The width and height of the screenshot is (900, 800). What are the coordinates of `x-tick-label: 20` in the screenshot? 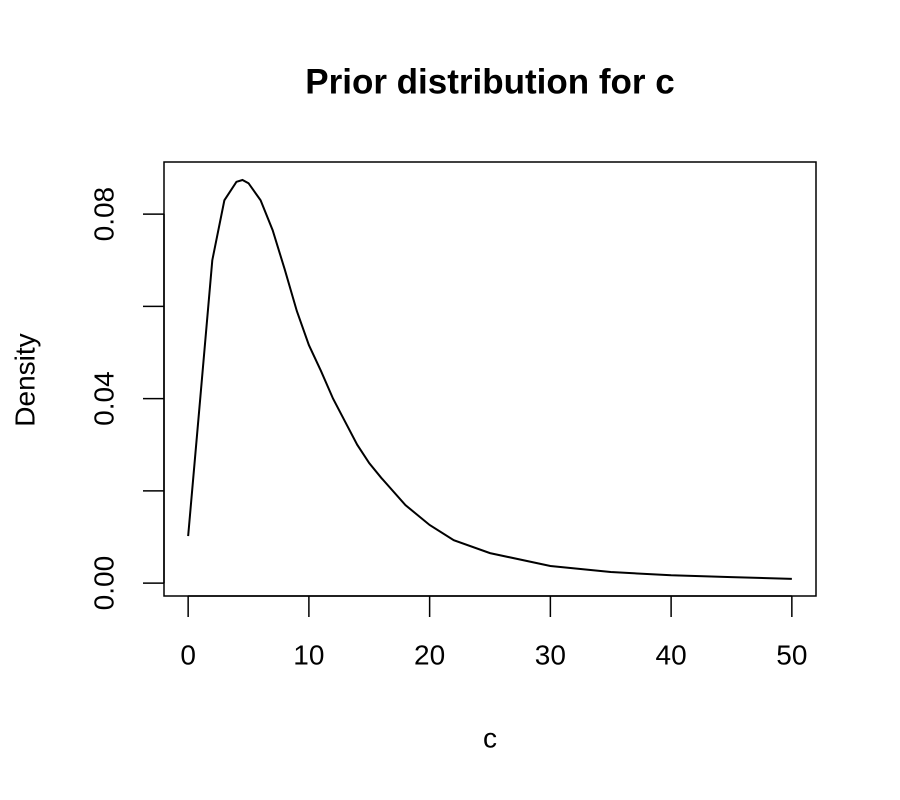 It's located at (429, 654).